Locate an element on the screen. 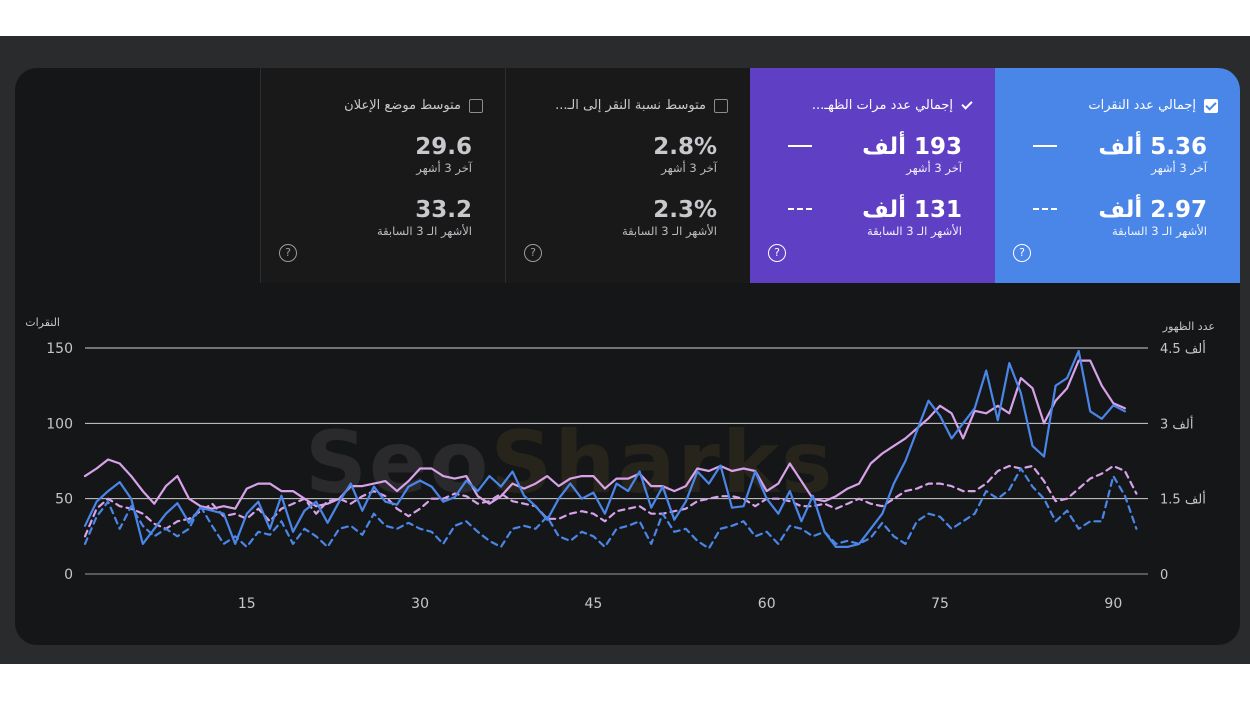  right-axis-tick-label: 1.5 ألف is located at coordinates (1183, 499).